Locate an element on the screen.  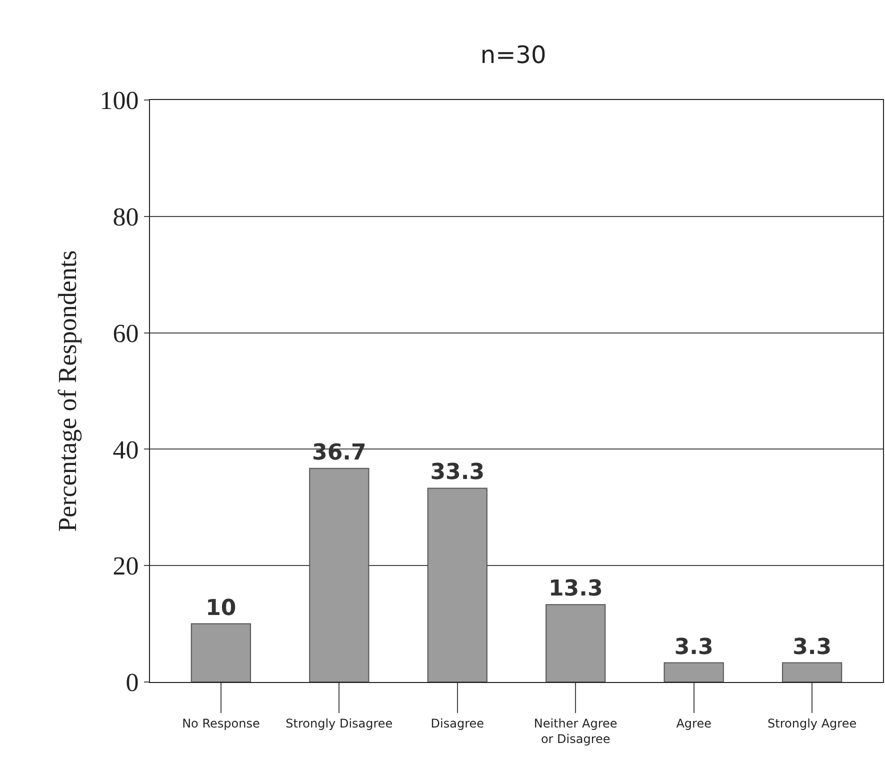
y-tick-label: 20 is located at coordinates (125, 566).